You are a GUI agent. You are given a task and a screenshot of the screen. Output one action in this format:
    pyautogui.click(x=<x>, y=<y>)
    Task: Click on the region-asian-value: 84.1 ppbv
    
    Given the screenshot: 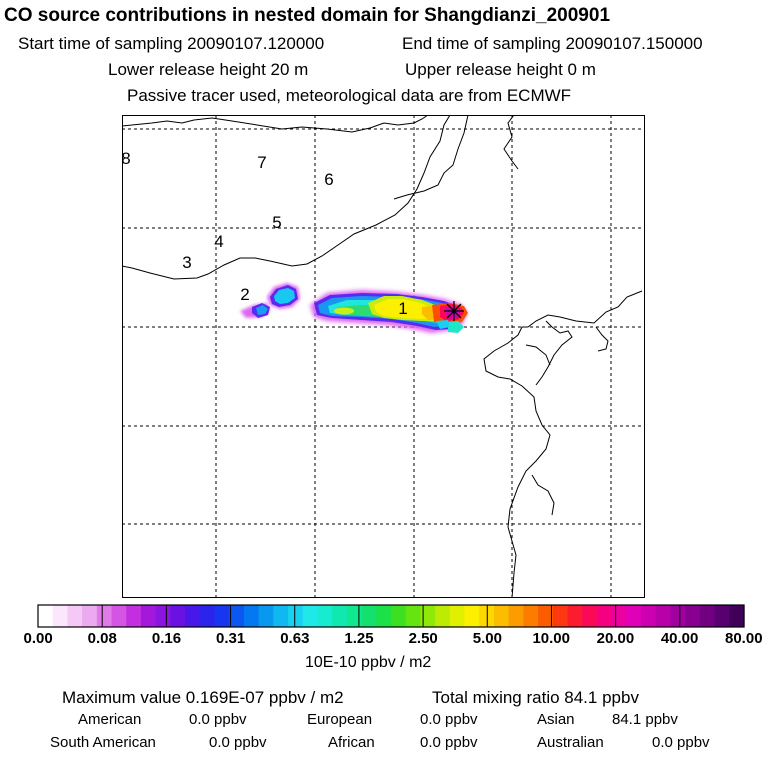 What is the action you would take?
    pyautogui.click(x=645, y=719)
    